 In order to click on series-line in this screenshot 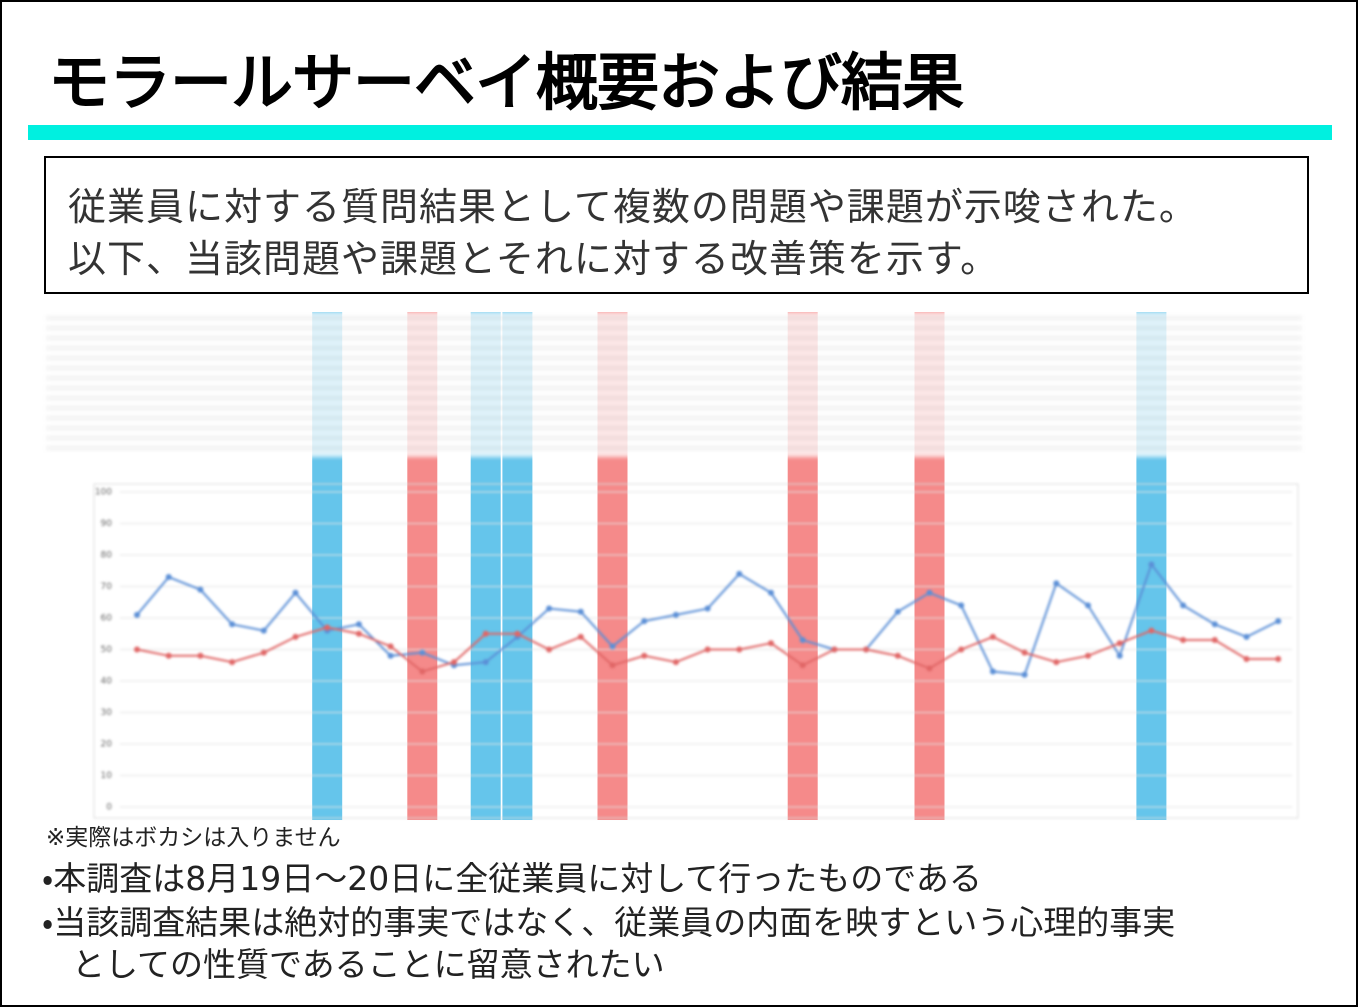, I will do `click(707, 619)`.